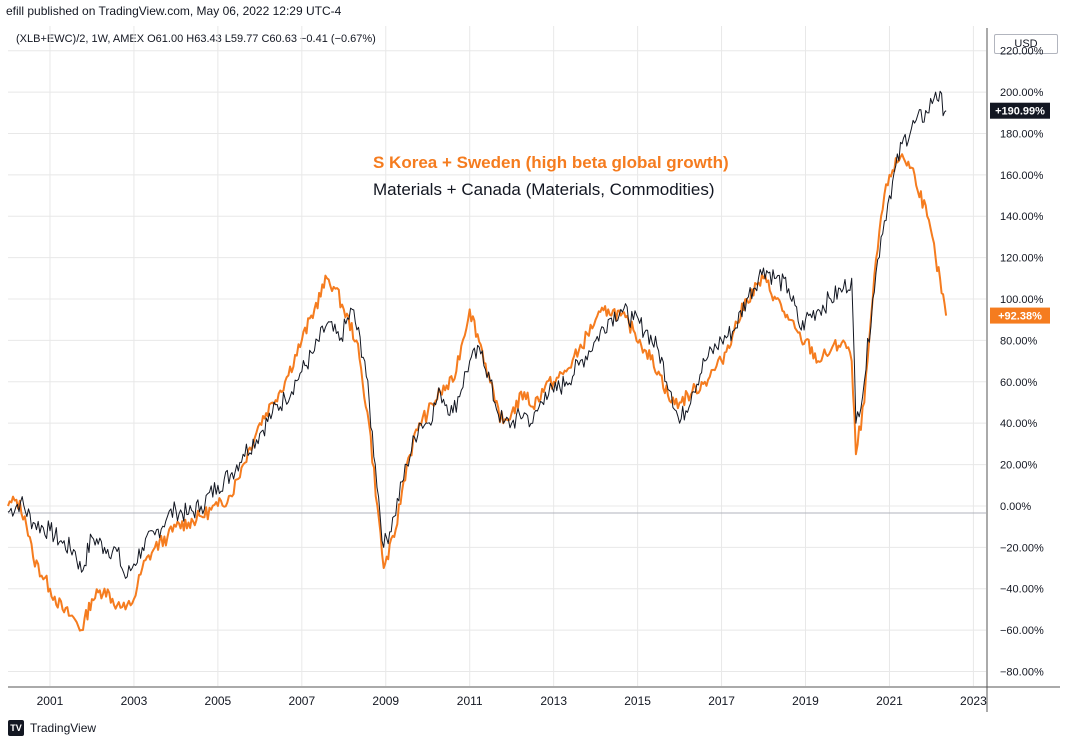  Describe the element at coordinates (1022, 548) in the screenshot. I see `y-tick-label: −20.00%` at that location.